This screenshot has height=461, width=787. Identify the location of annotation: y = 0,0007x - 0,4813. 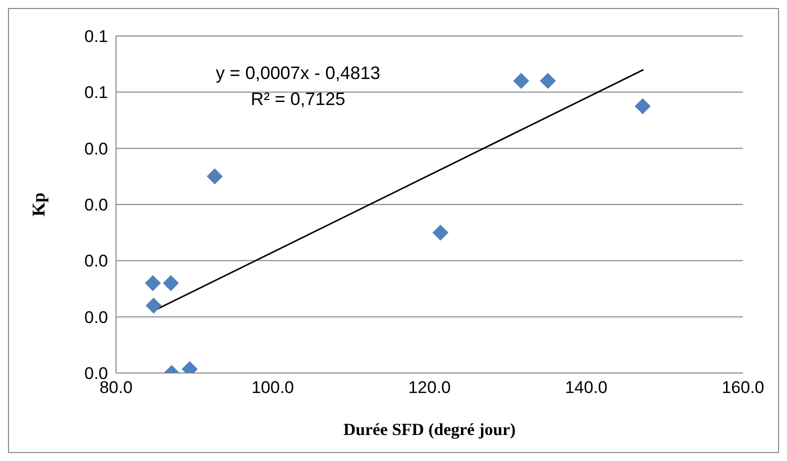
(298, 73).